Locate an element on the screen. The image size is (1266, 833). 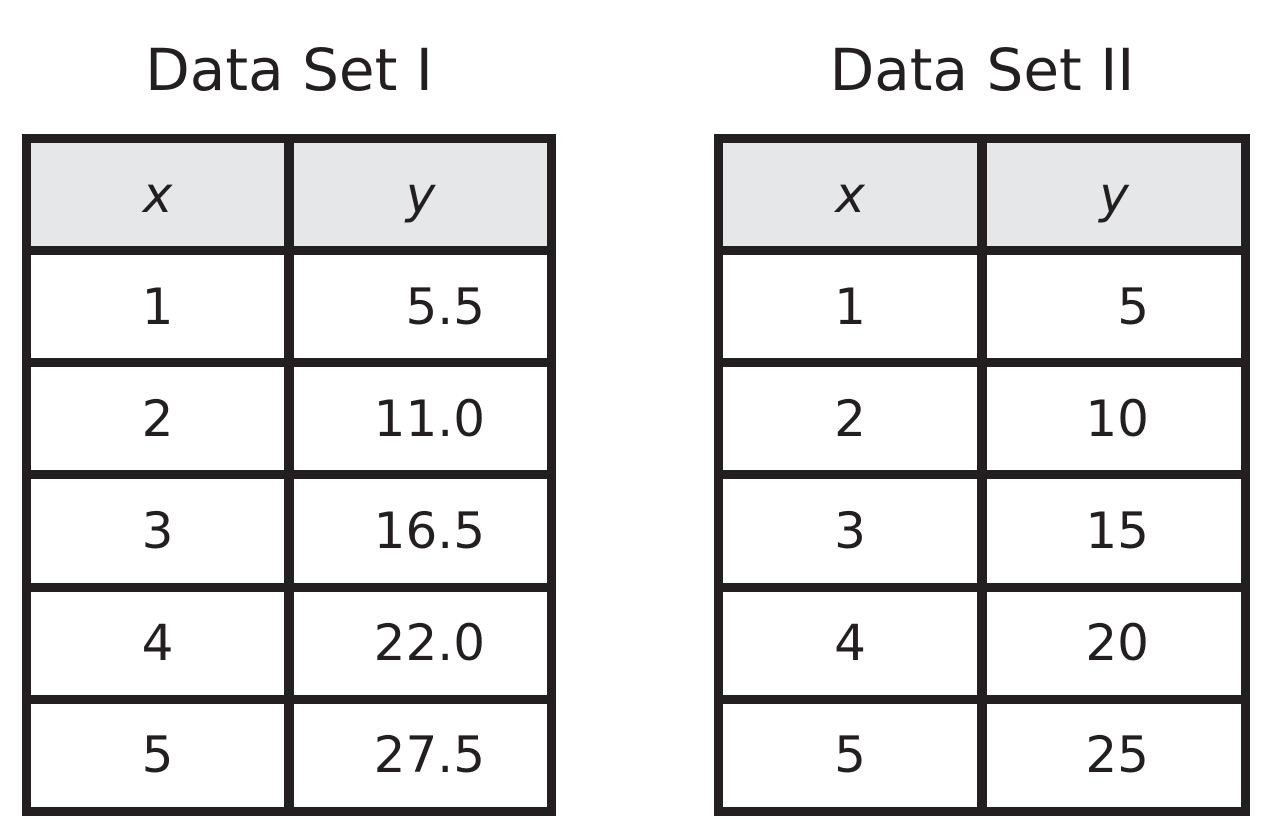
table-title: Data Set II is located at coordinates (982, 70).